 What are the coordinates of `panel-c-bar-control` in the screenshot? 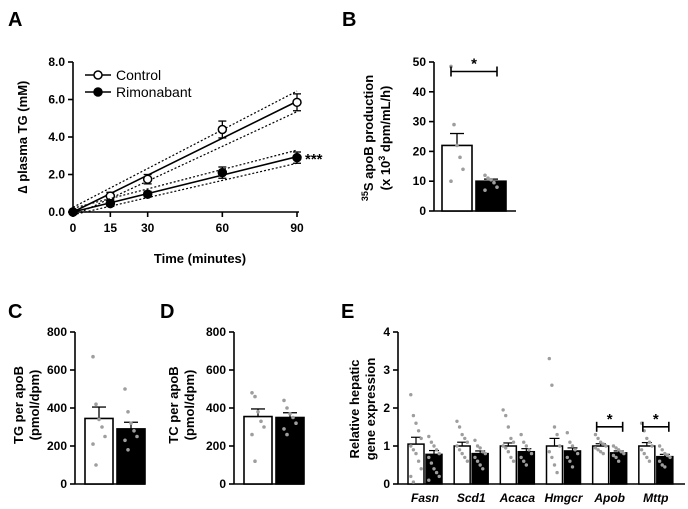 It's located at (99, 451).